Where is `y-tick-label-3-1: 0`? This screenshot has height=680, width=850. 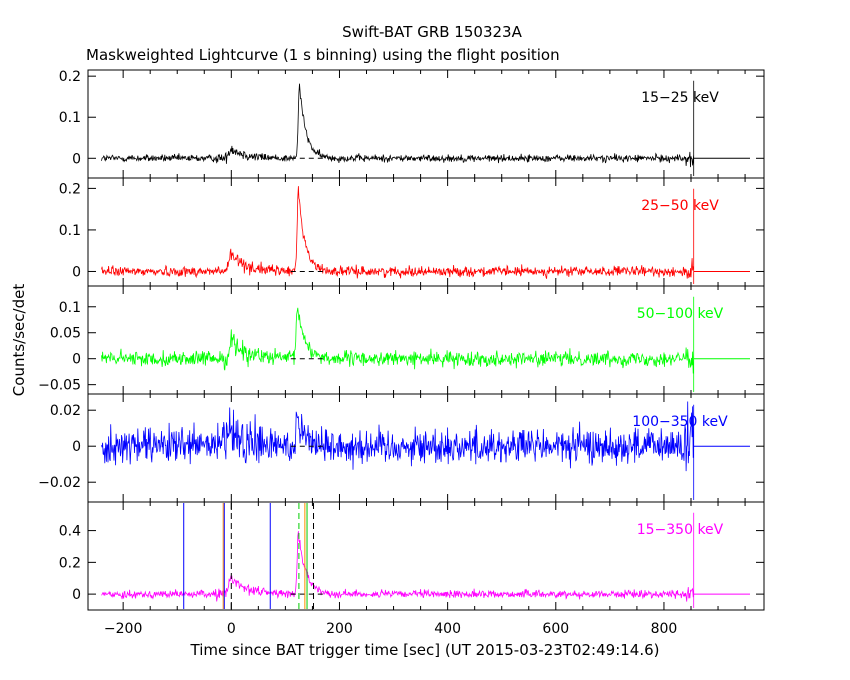 y-tick-label-3-1: 0 is located at coordinates (76, 447).